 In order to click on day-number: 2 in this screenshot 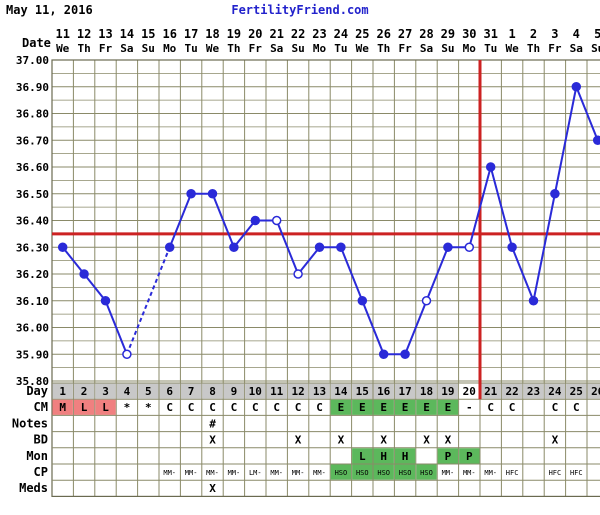, I will do `click(84, 391)`.